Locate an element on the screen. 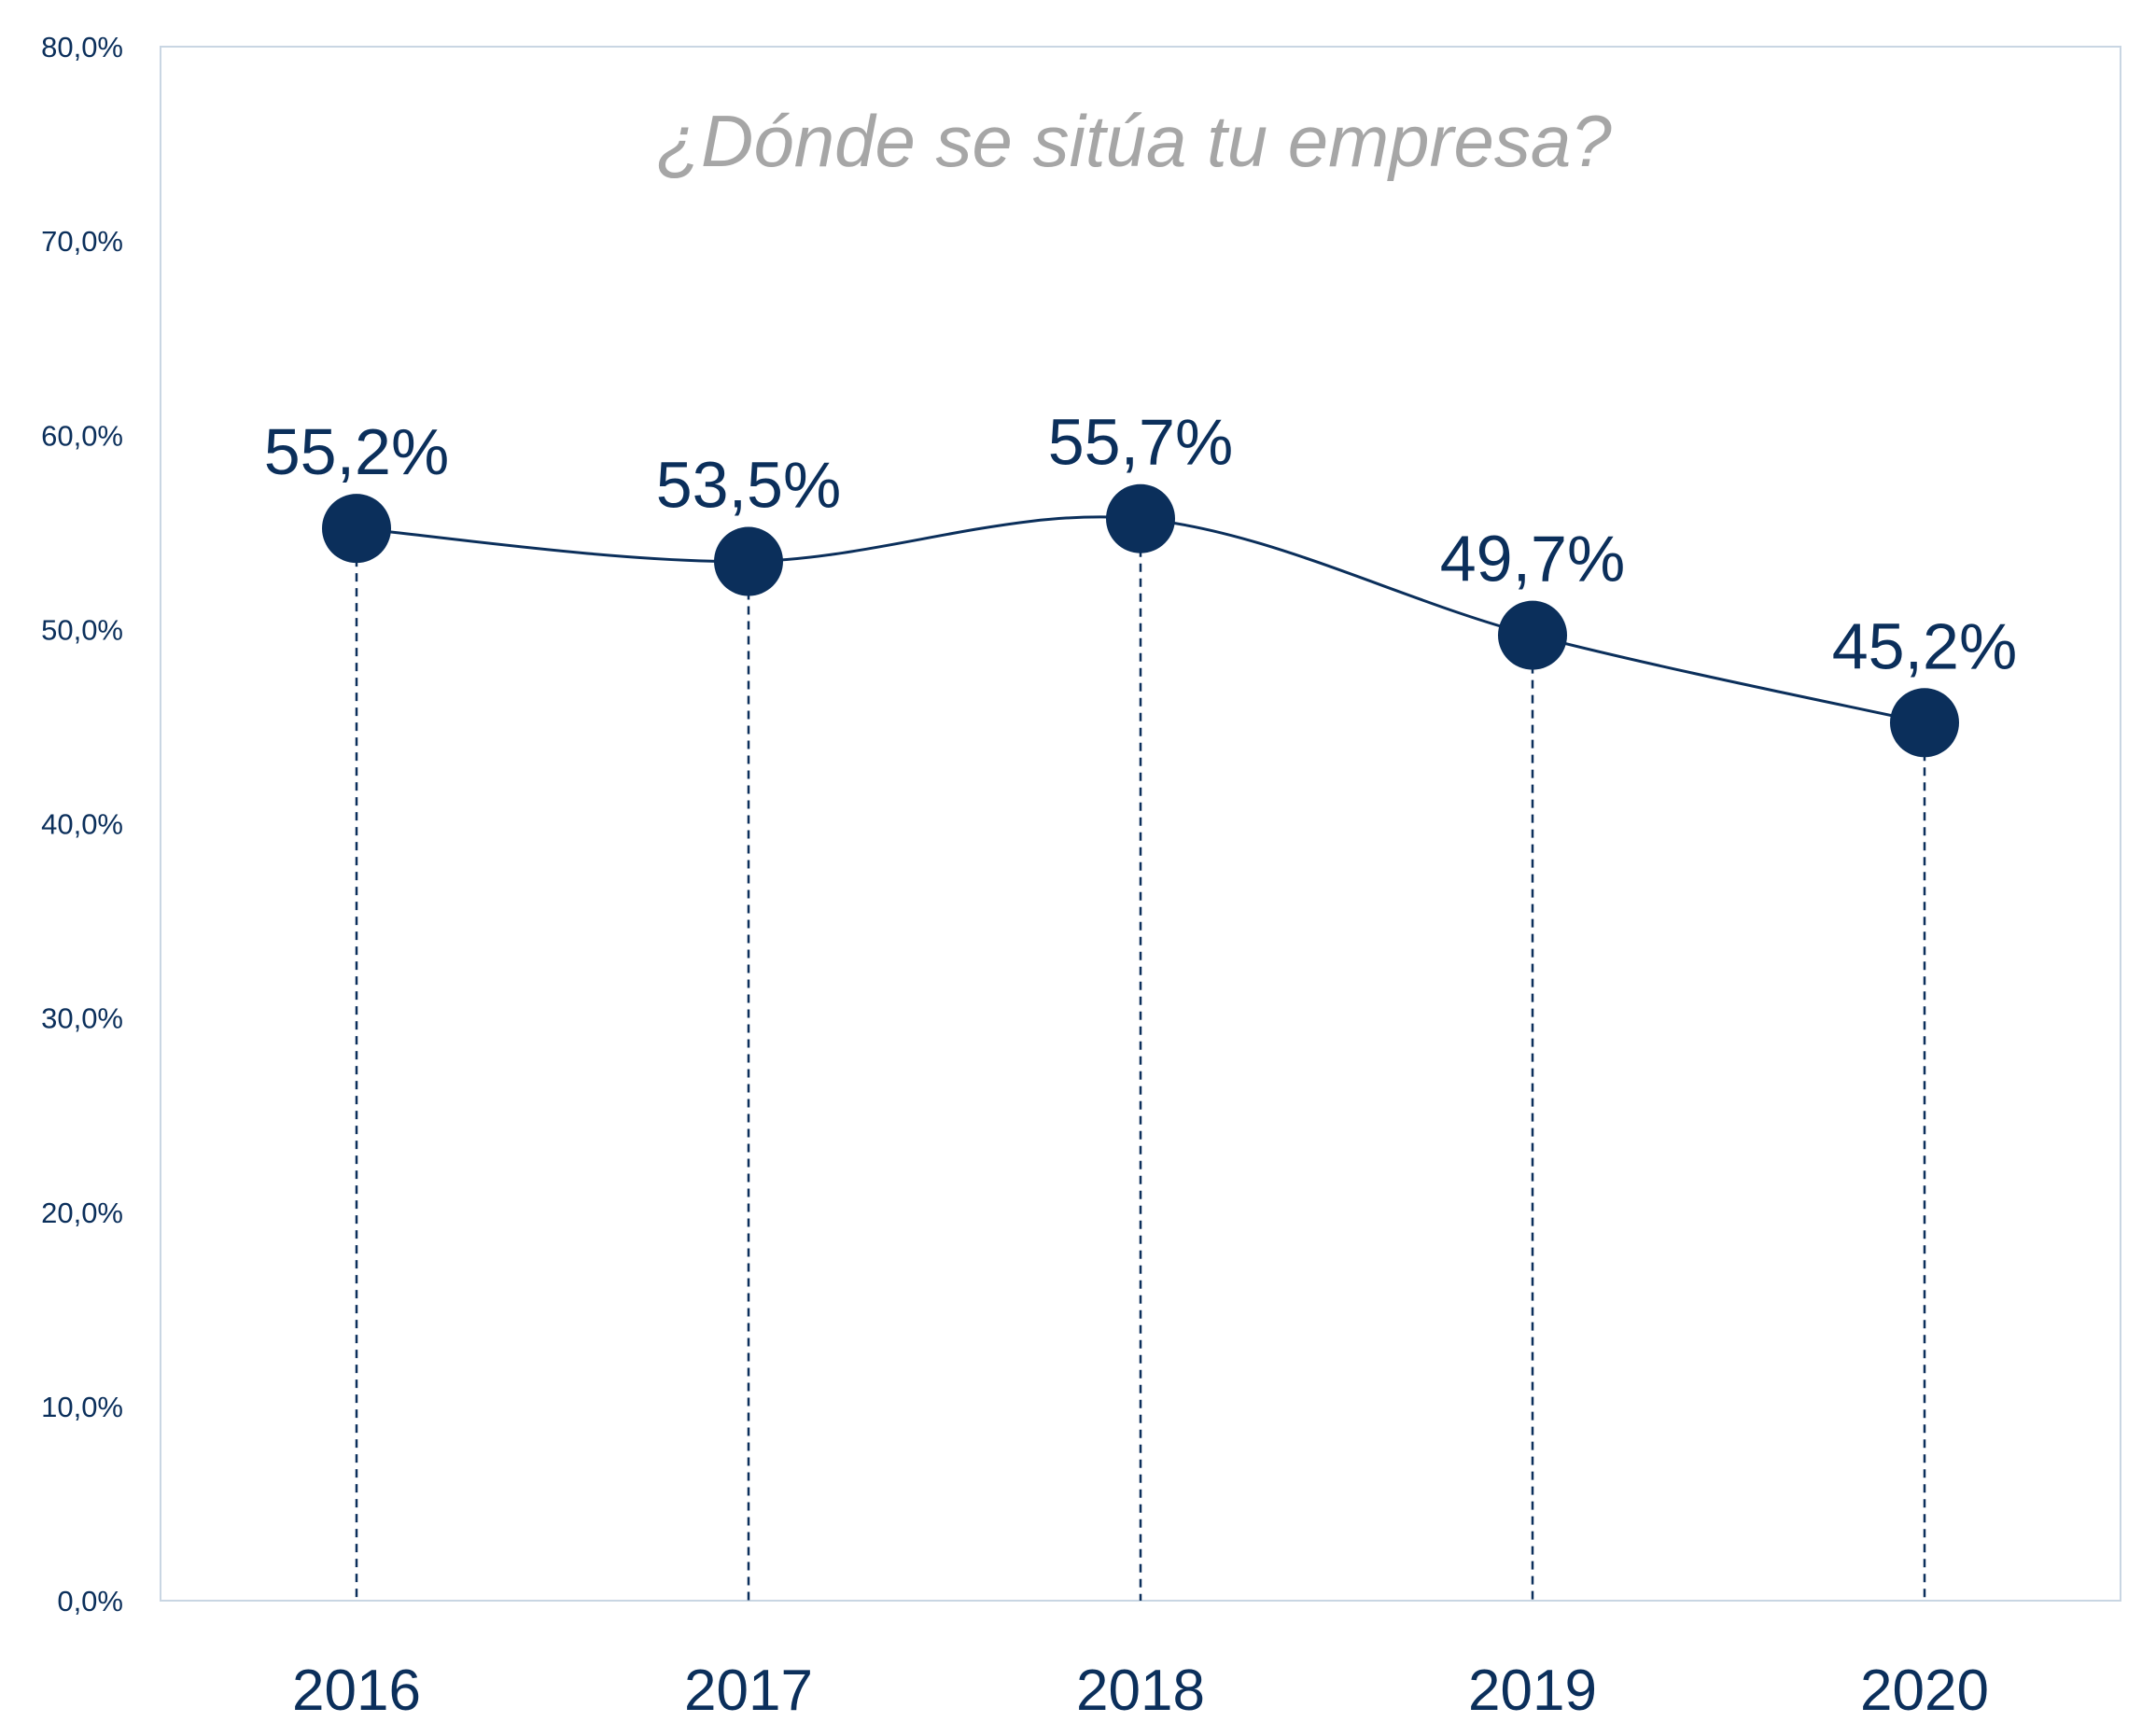  data-points is located at coordinates (1140, 620).